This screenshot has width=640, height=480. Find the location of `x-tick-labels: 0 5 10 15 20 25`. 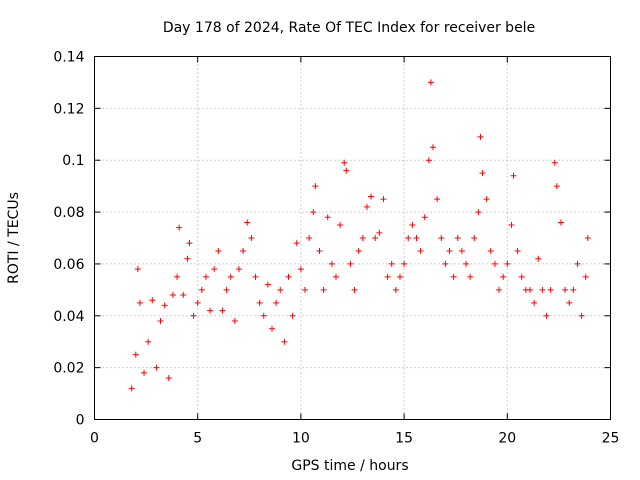

x-tick-labels: 0 5 10 15 20 25 is located at coordinates (354, 439).